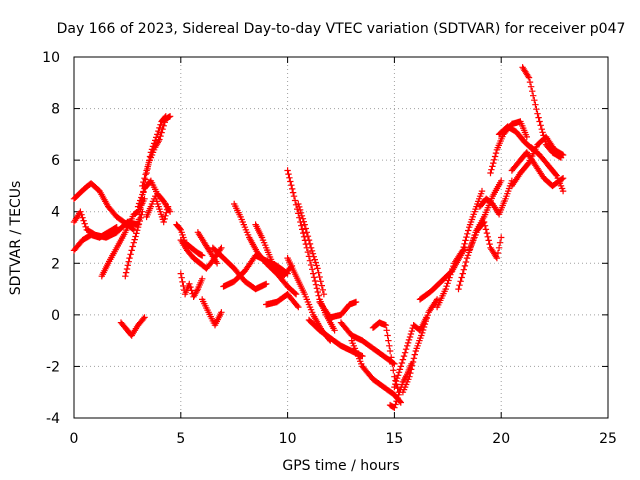  I want to click on x-tick-label: 20, so click(501, 439).